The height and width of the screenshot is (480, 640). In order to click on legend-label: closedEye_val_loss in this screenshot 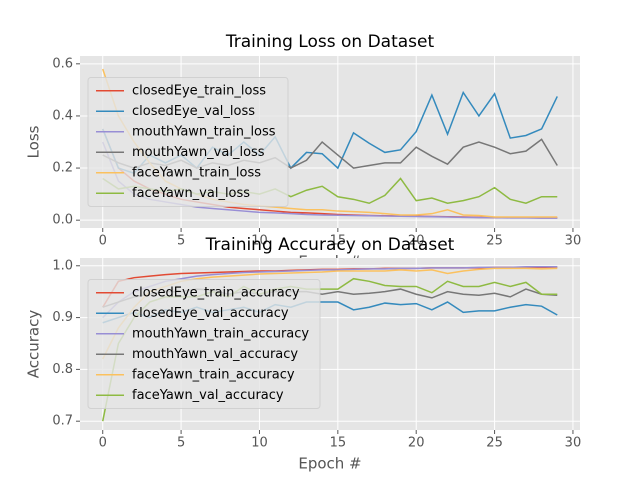, I will do `click(193, 111)`.